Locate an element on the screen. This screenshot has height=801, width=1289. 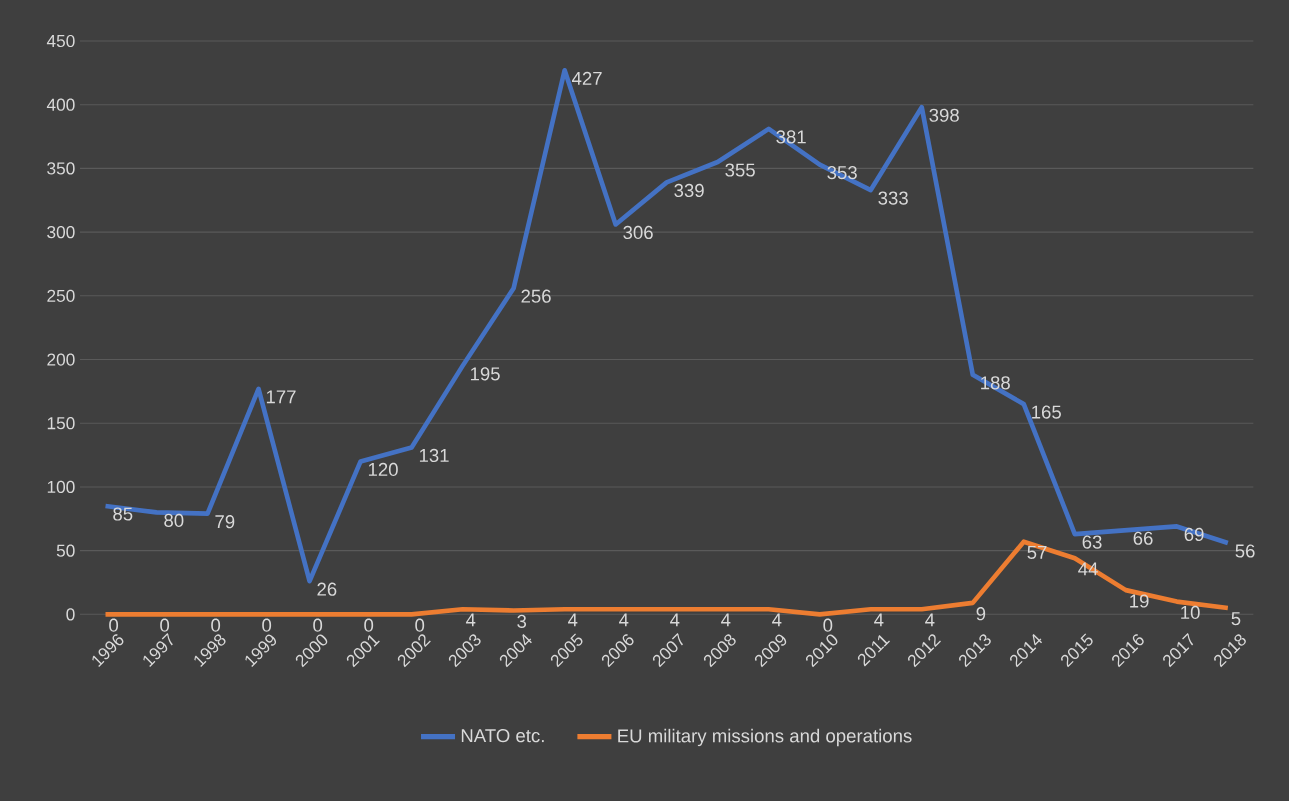
y-tick-label: 350 is located at coordinates (61, 168).